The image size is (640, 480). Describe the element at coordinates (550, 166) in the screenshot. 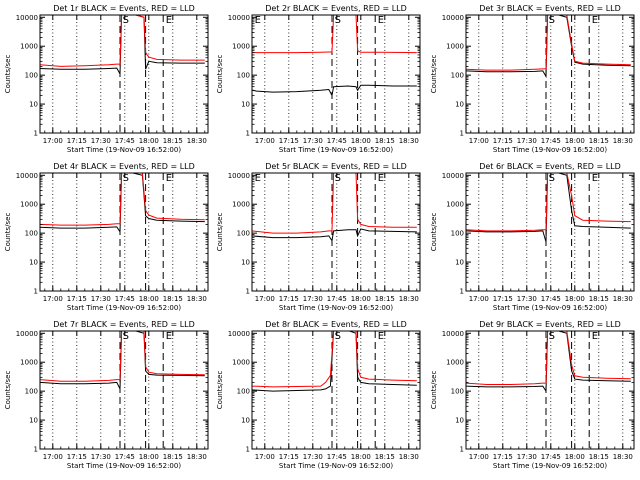

I see `panel-title: Det 6r BLACK = Events, RED = LLD` at that location.